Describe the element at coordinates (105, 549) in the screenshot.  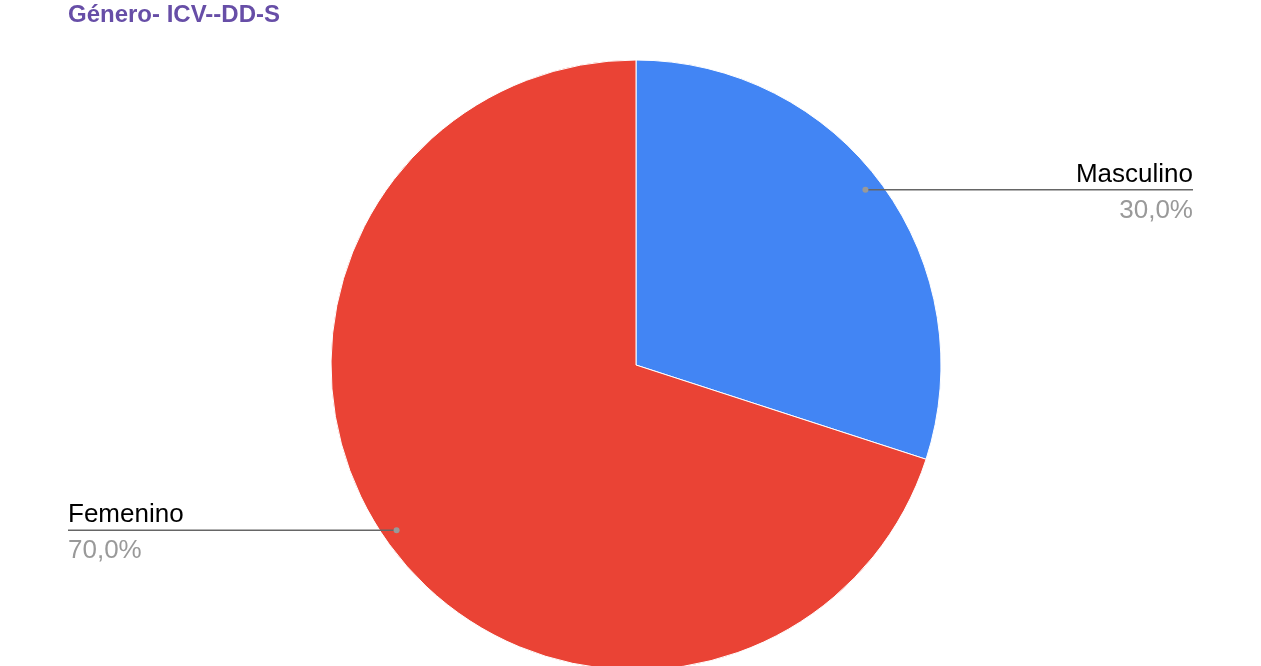
I see `data-label: 70,0%` at that location.